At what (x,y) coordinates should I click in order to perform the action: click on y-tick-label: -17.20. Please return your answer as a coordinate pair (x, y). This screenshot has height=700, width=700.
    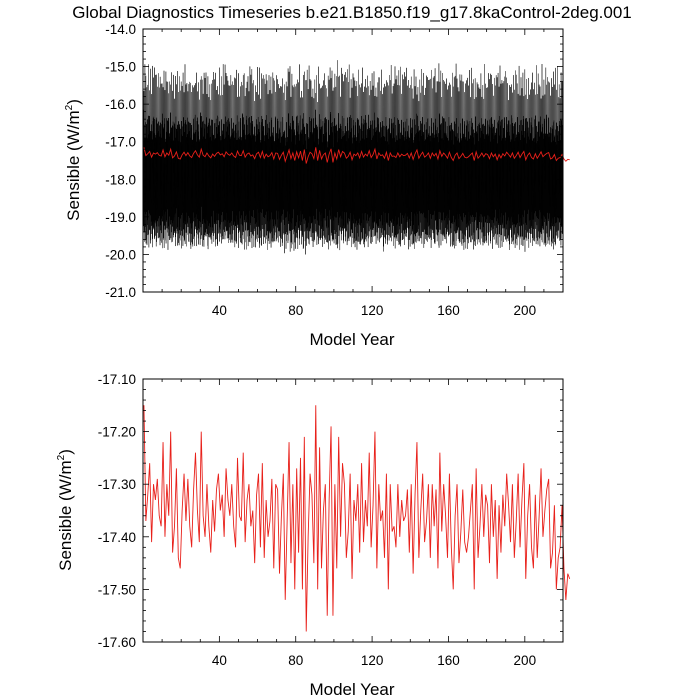
    Looking at the image, I should click on (117, 432).